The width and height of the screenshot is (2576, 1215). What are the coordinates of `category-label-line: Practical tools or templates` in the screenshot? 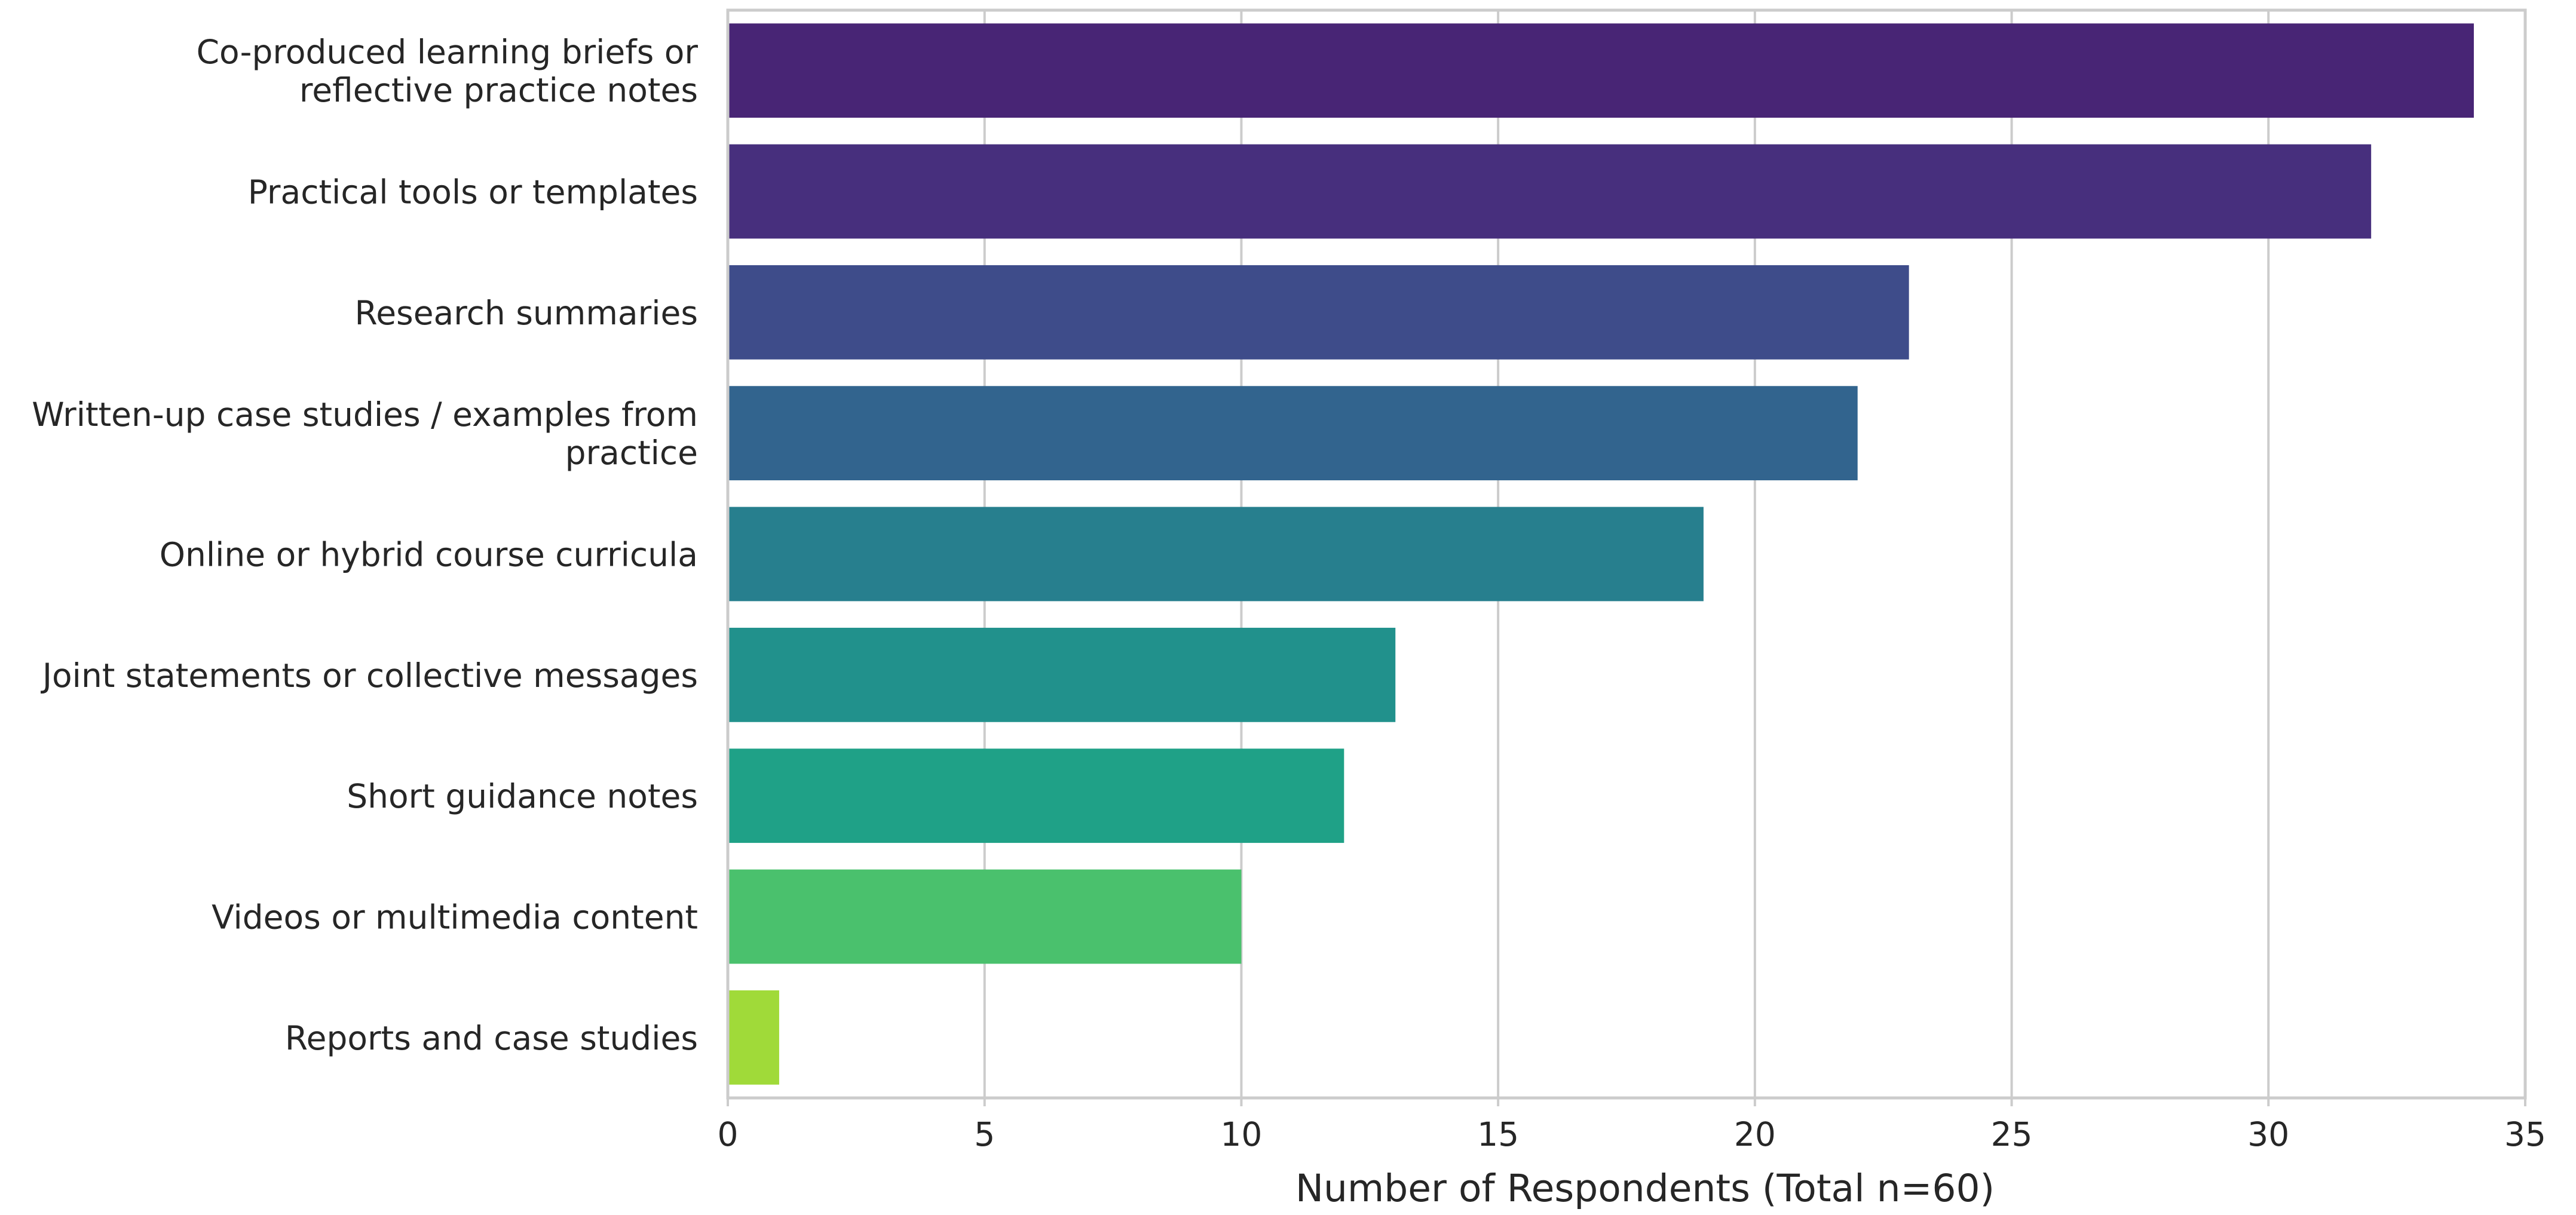 It's located at (473, 192).